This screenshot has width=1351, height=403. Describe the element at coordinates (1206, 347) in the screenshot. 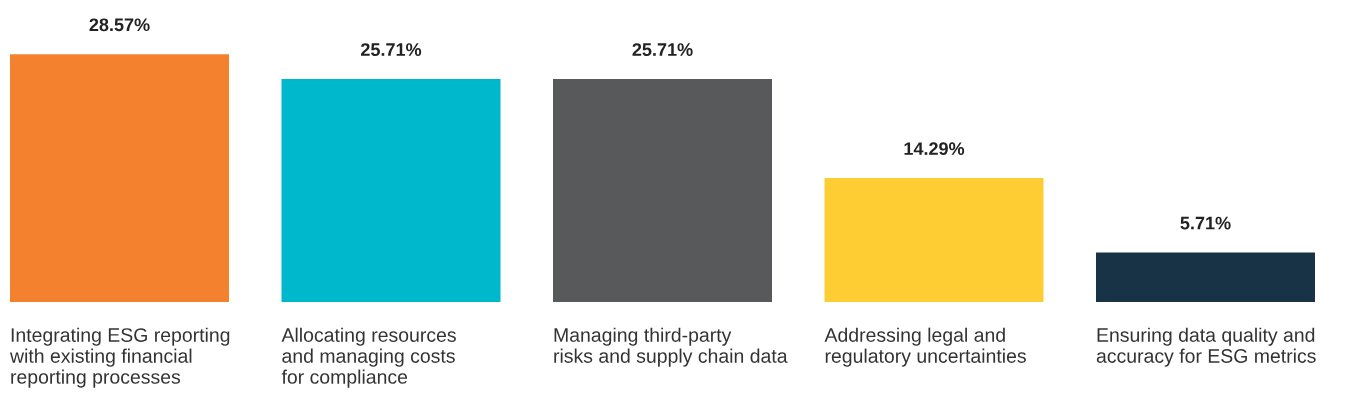

I see `x-tick-label: Ensuring data quality and accuracy for ESG metrics` at that location.